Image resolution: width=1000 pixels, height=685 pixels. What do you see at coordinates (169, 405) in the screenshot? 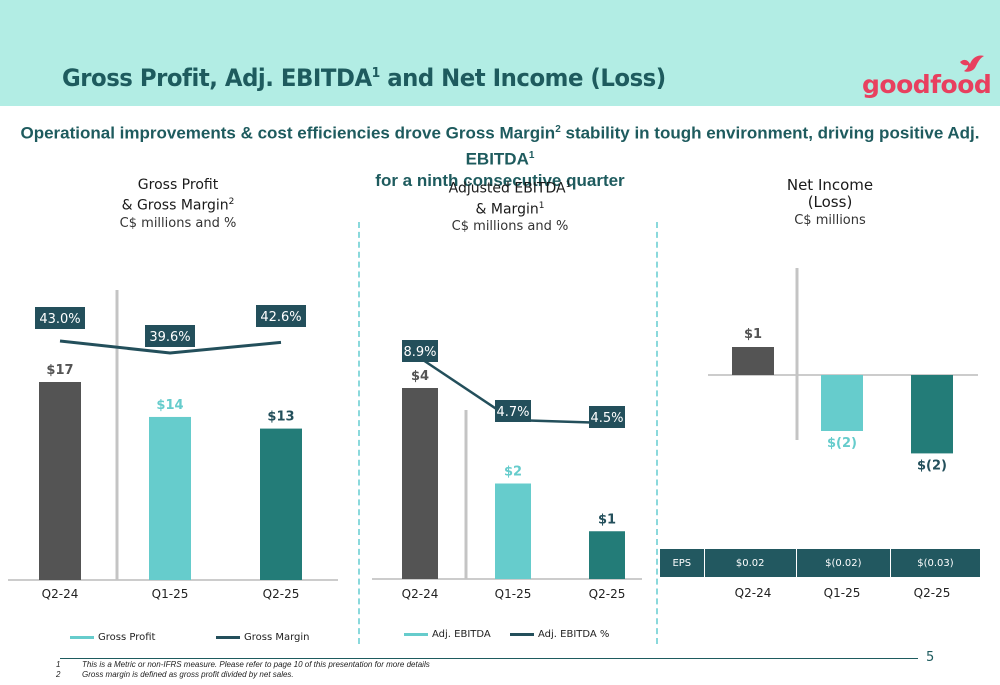
I see `gp-bar-label-q1-25: $14` at bounding box center [169, 405].